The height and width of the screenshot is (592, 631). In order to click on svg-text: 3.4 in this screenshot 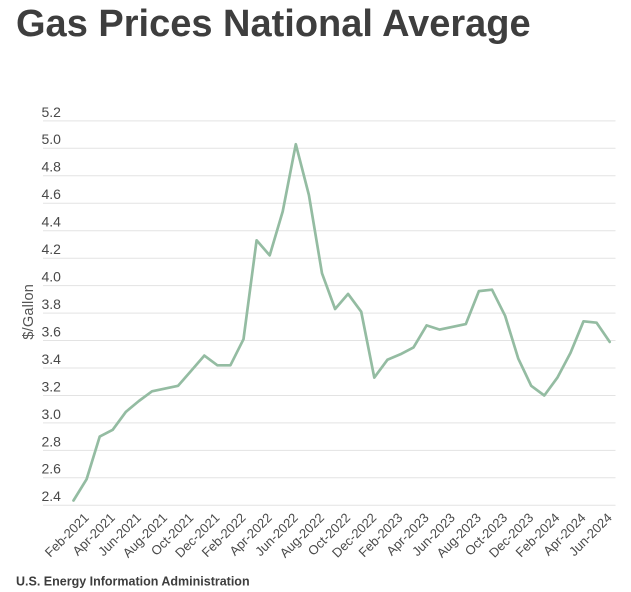, I will do `click(52, 359)`.